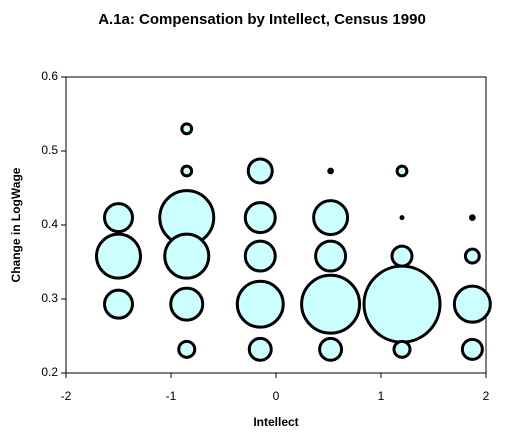 The image size is (509, 438). Describe the element at coordinates (49, 298) in the screenshot. I see `y-tick-label: 0.3` at that location.